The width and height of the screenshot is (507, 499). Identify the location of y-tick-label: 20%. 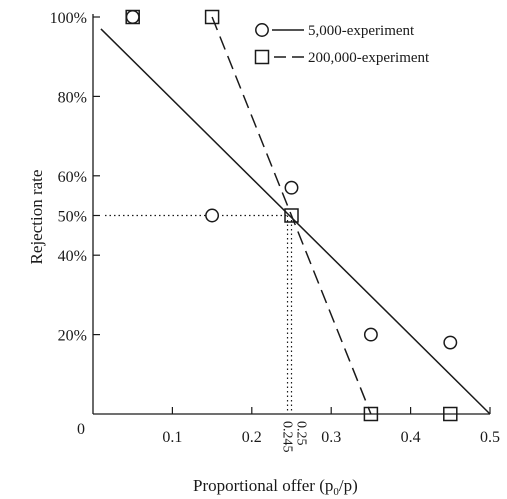
(72, 336).